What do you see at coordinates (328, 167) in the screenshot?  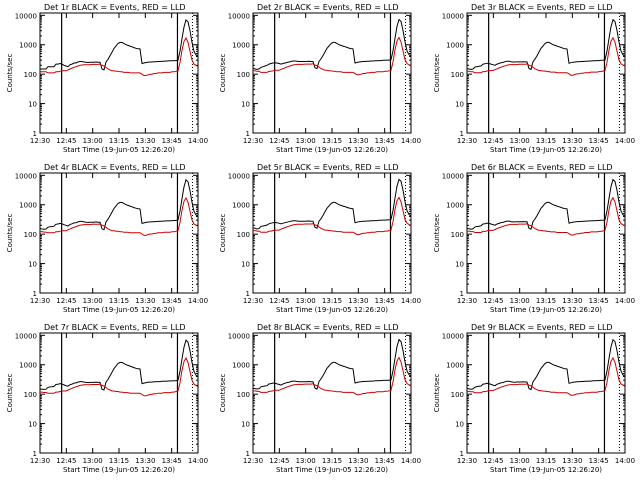 I see `plot-title: Det 5r BLACK = Events, RED = LLD` at bounding box center [328, 167].